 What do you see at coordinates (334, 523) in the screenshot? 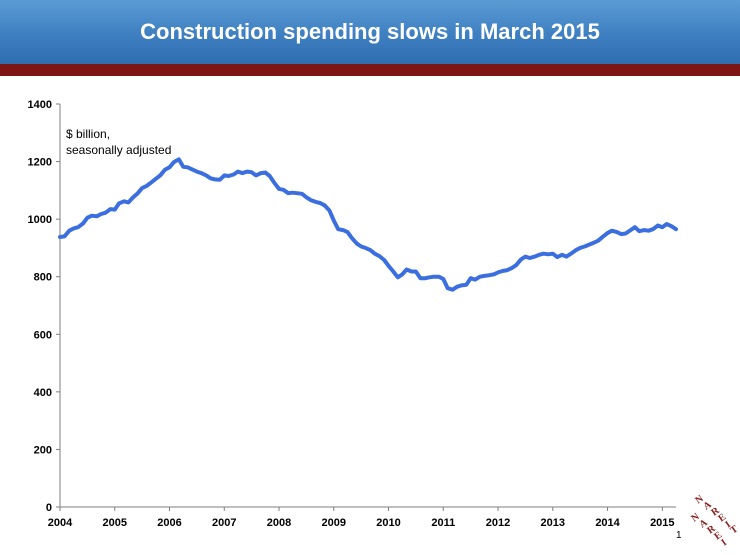
I see `x-tick-label: 2009` at bounding box center [334, 523].